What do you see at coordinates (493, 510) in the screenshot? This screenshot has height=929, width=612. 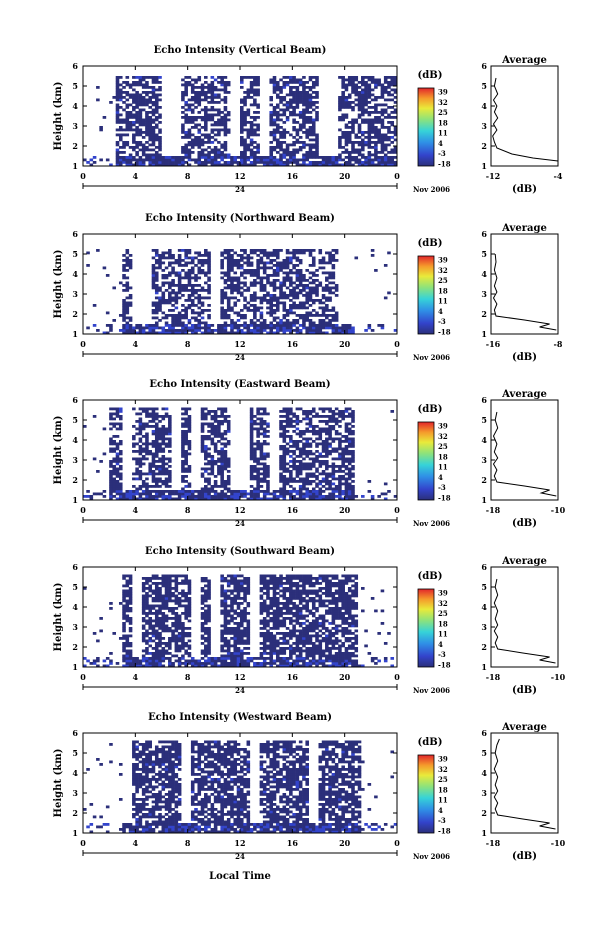 I see `avg-x-tick-label: -18` at bounding box center [493, 510].